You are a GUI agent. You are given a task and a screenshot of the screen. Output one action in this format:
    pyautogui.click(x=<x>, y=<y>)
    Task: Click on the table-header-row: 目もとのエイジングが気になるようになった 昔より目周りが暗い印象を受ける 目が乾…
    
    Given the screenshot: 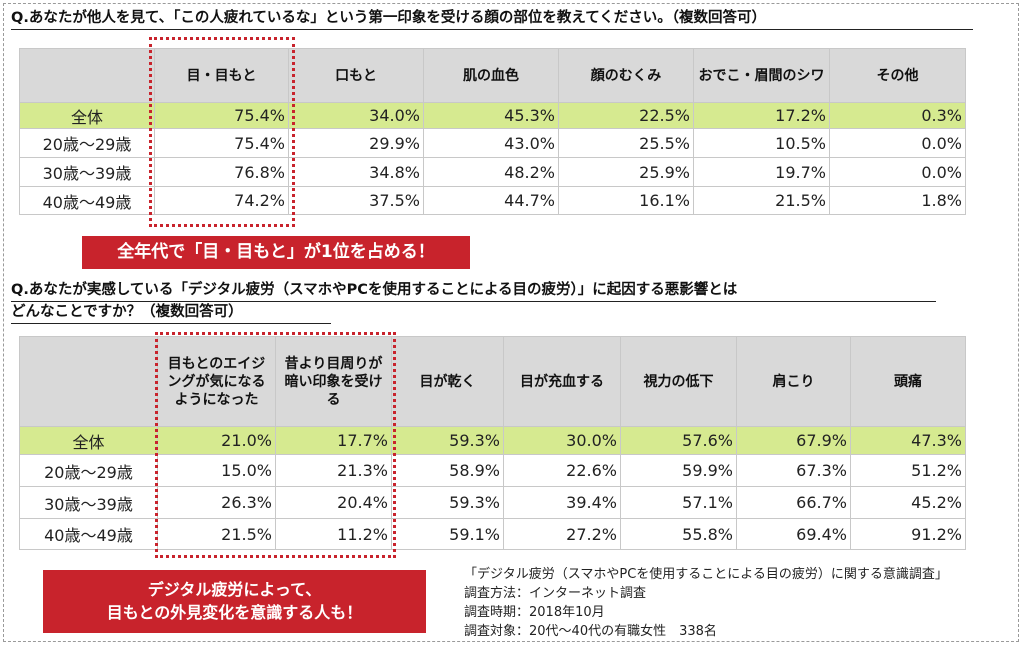 What is the action you would take?
    pyautogui.click(x=492, y=381)
    